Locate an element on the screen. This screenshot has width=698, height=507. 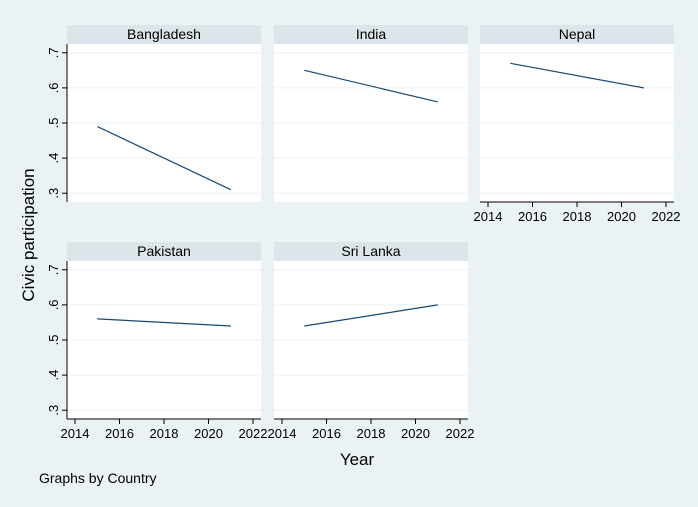
x-axis-label: Year is located at coordinates (357, 459).